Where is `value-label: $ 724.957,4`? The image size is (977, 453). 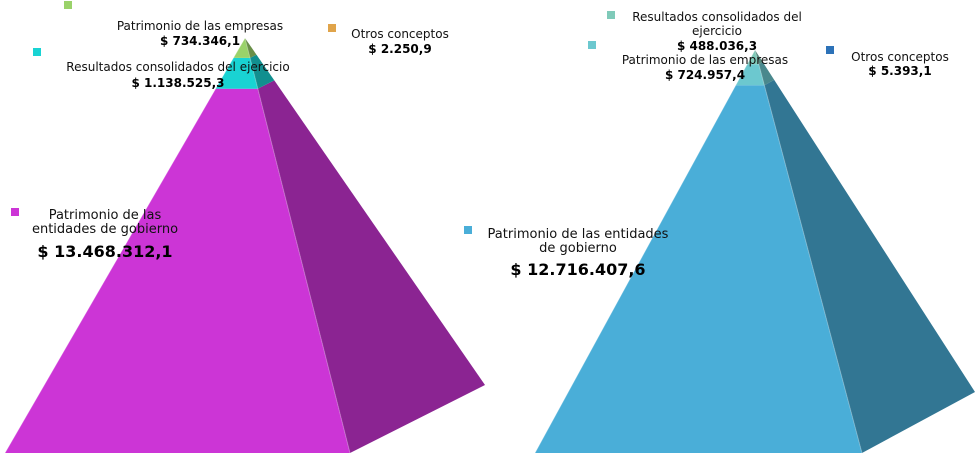 value-label: $ 724.957,4 is located at coordinates (705, 75).